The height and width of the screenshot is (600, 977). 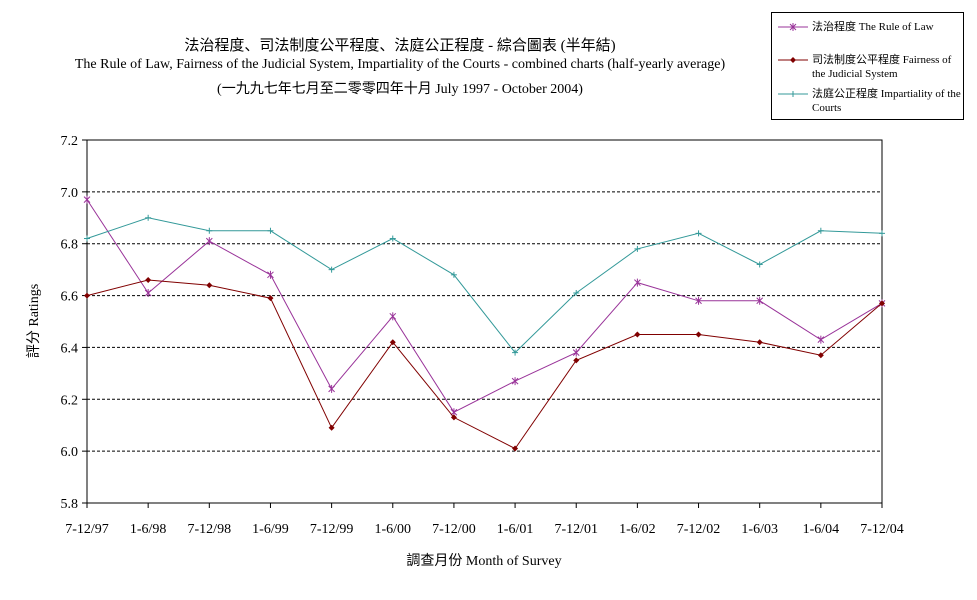 What do you see at coordinates (34, 321) in the screenshot?
I see `y-axis-label: 評分 Ratings` at bounding box center [34, 321].